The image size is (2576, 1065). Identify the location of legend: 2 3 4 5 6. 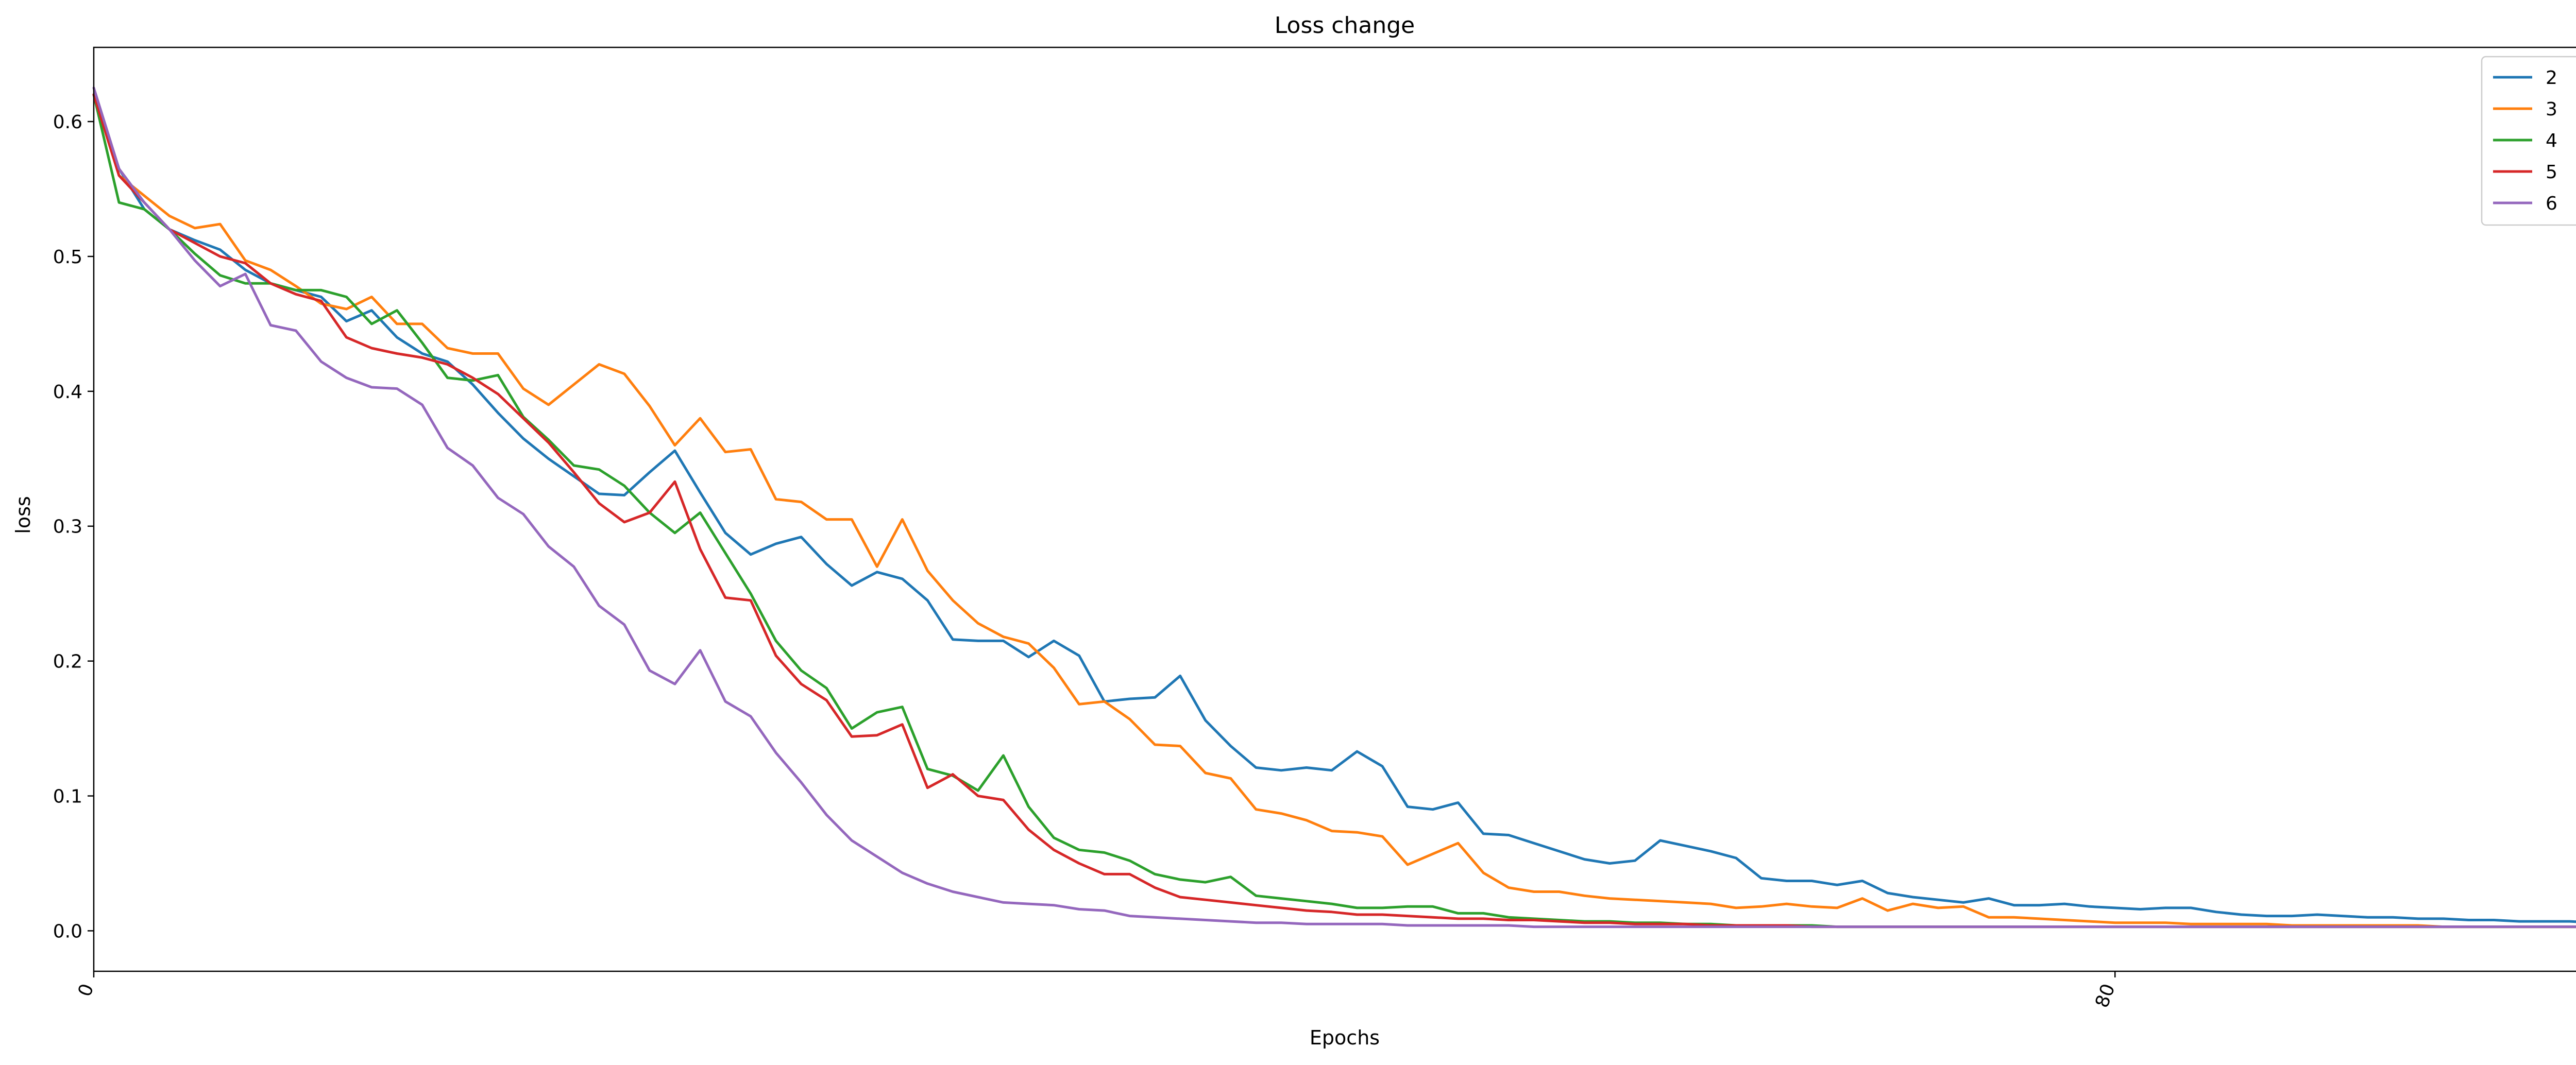
(2528, 141).